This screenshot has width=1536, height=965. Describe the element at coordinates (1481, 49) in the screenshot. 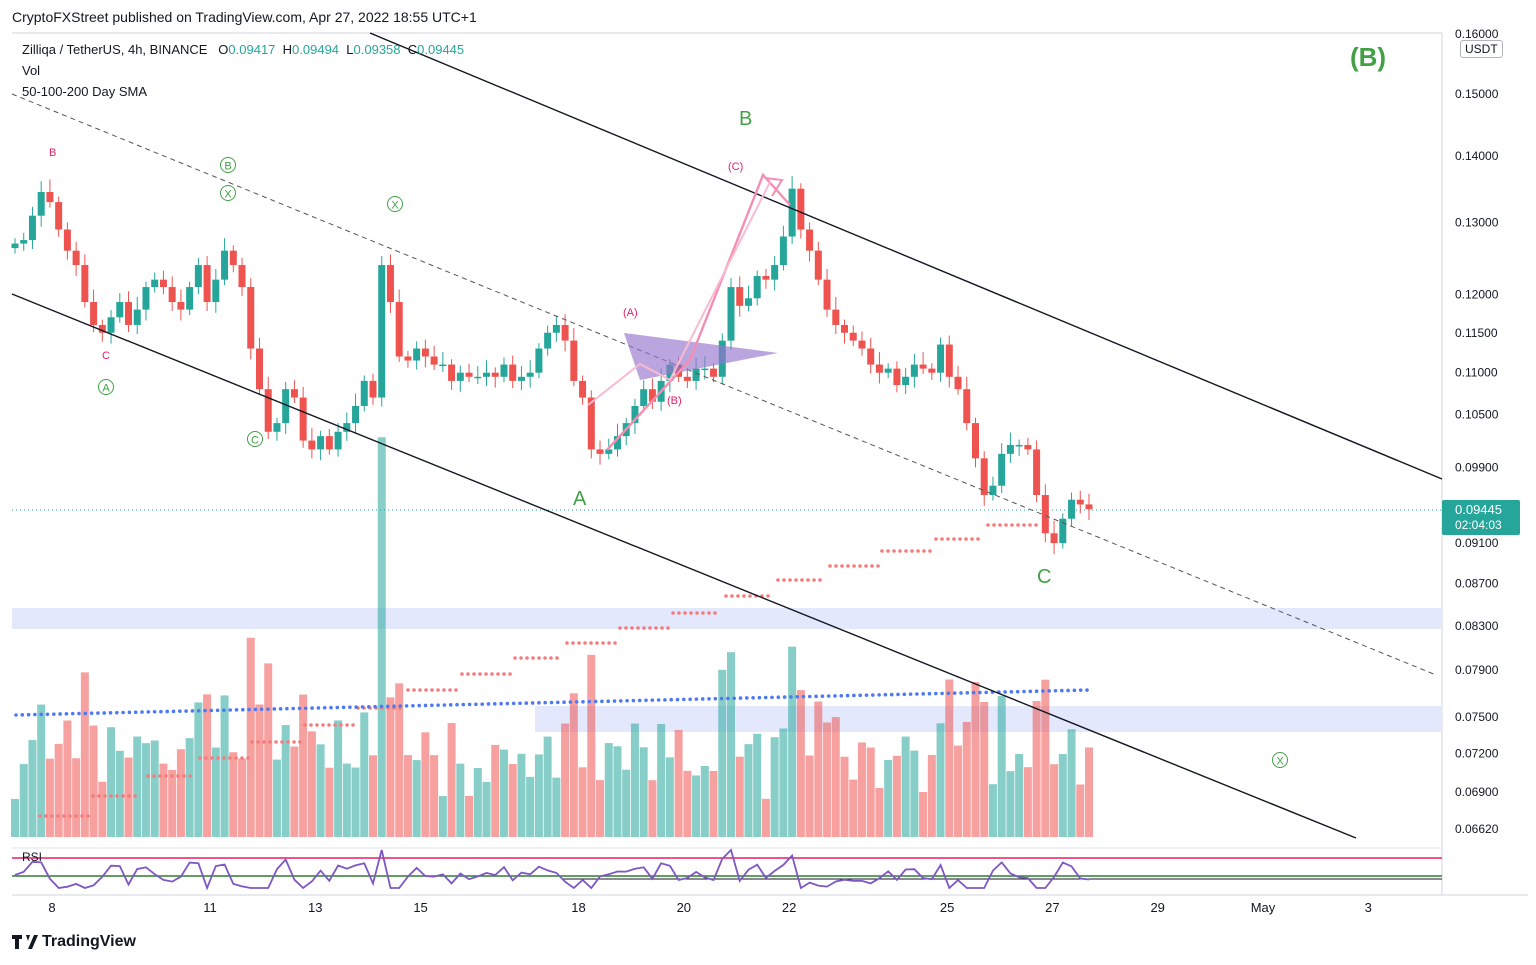

I see `currency-button: USDT` at that location.